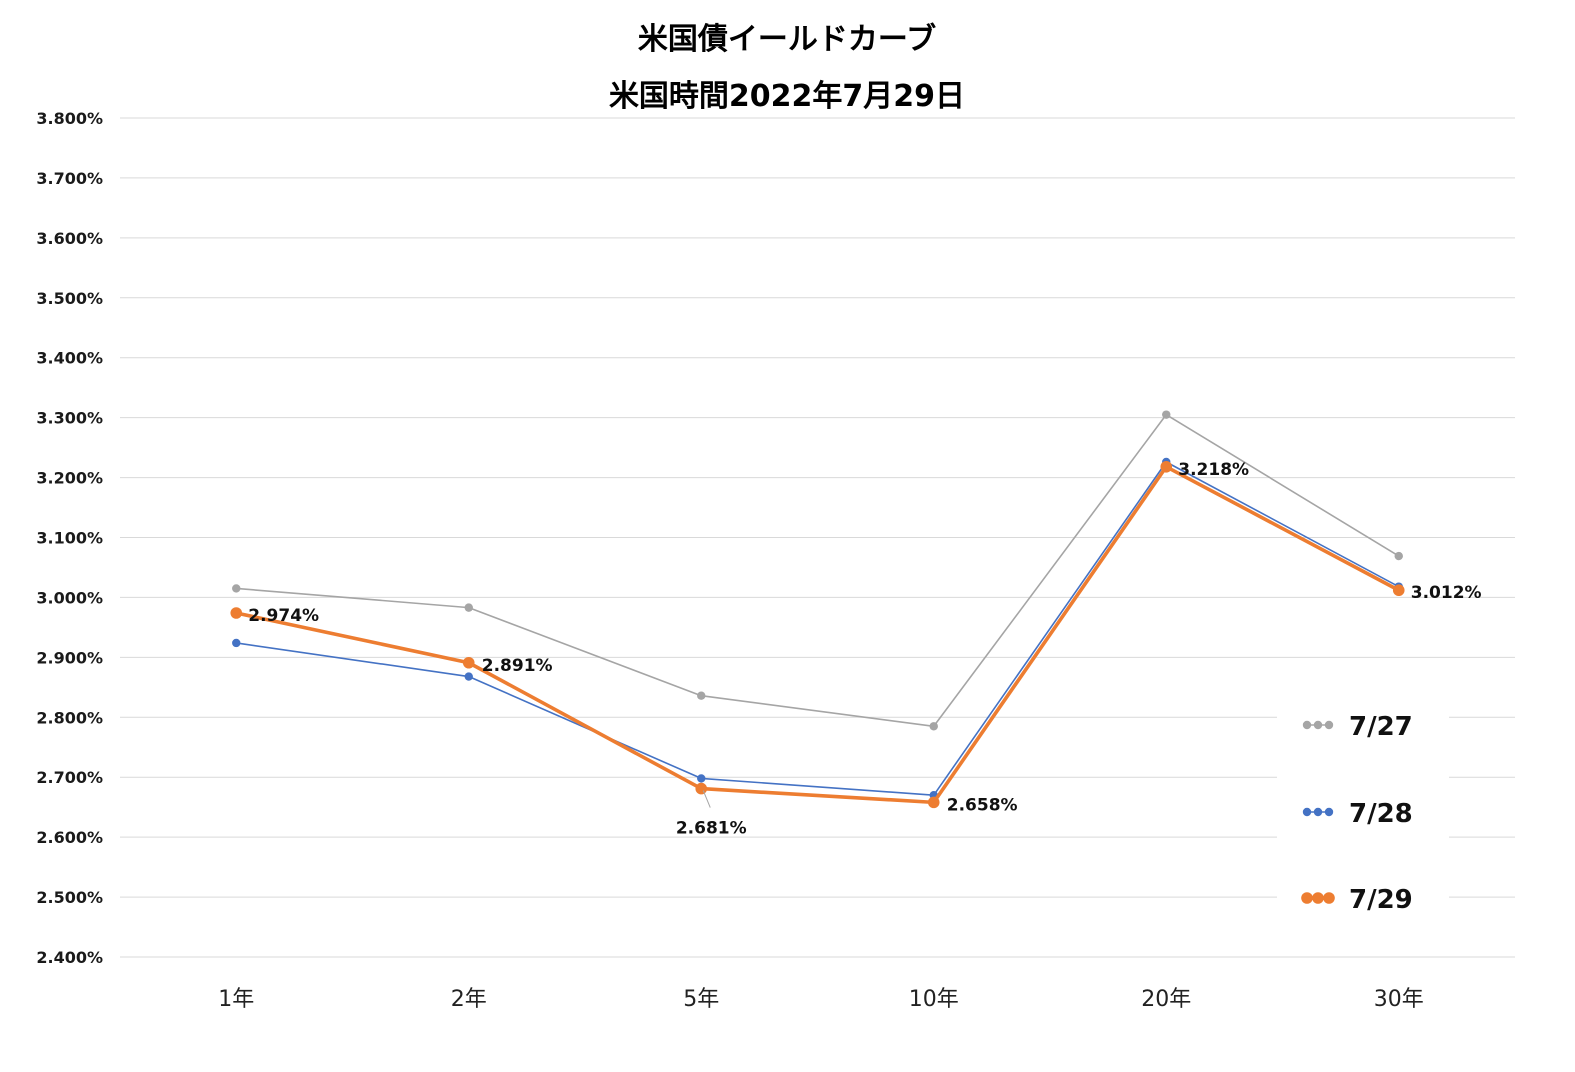 This screenshot has width=1575, height=1072. I want to click on x-tick-label: 20年, so click(1166, 999).